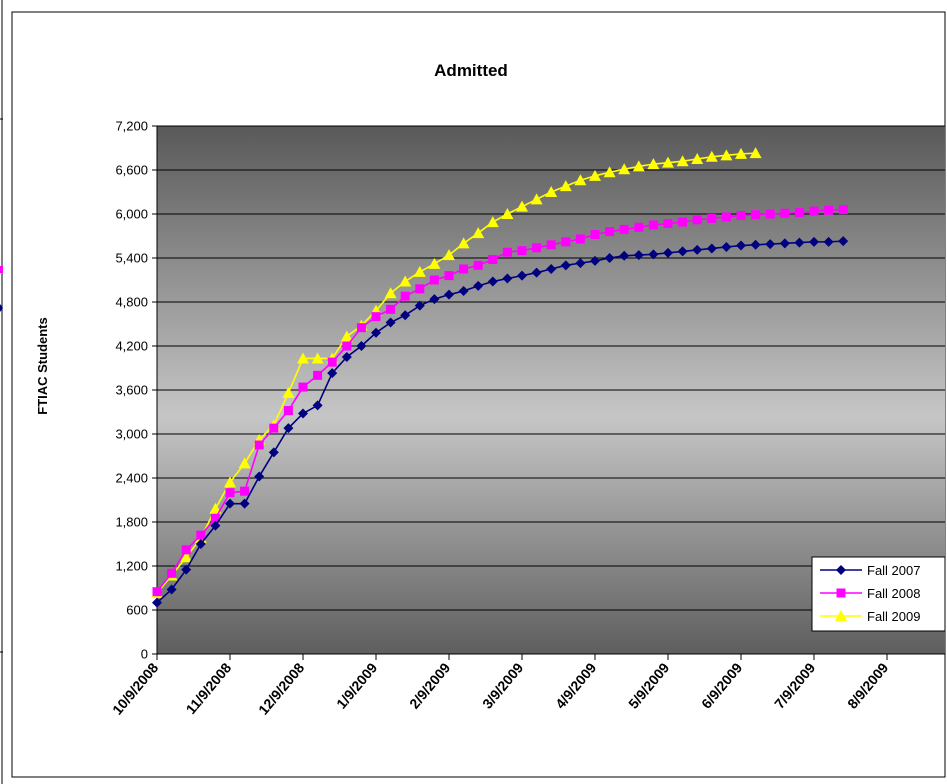  I want to click on y-tick-label: 6,600, so click(131, 170).